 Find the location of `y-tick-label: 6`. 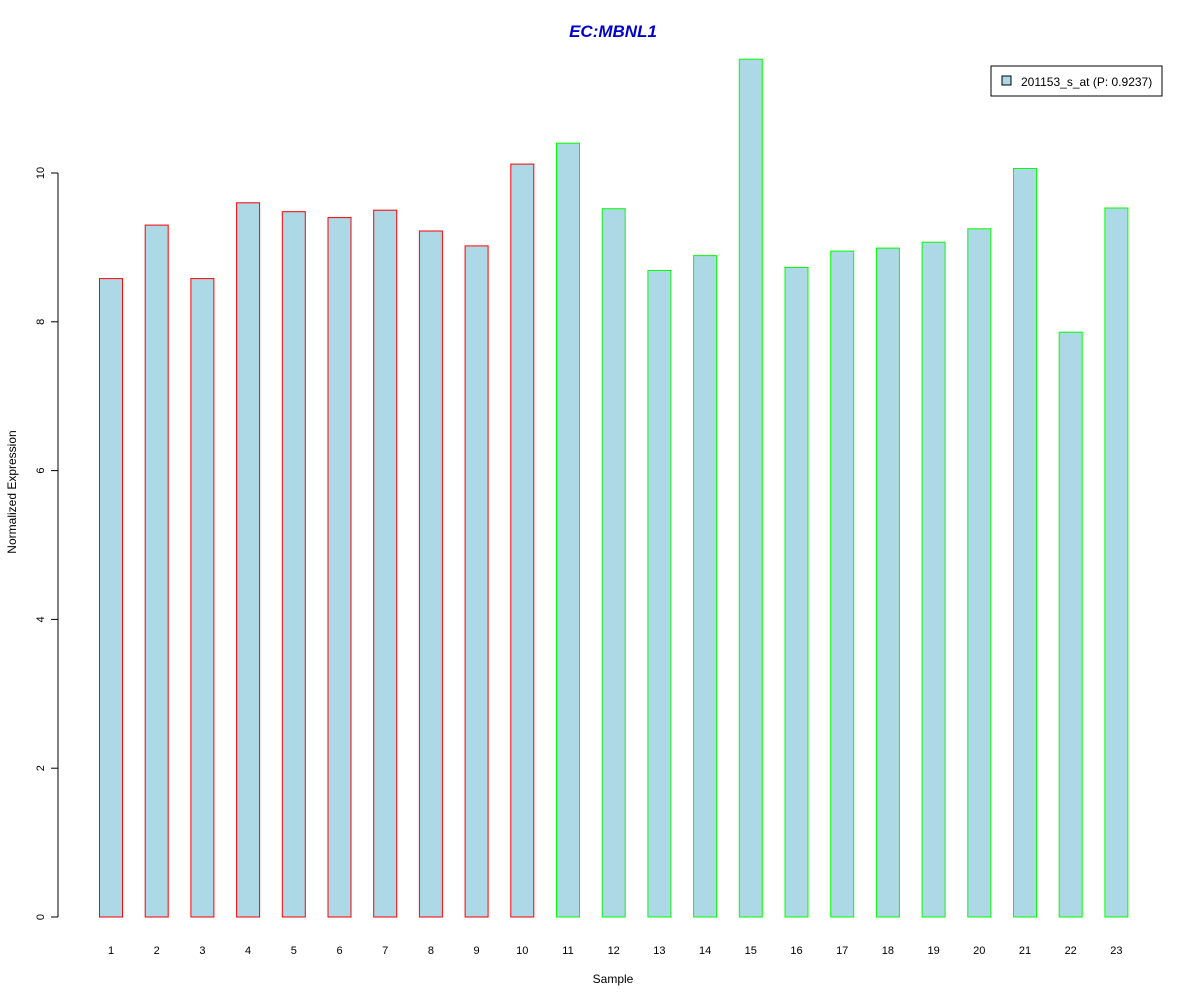

y-tick-label: 6 is located at coordinates (41, 471).